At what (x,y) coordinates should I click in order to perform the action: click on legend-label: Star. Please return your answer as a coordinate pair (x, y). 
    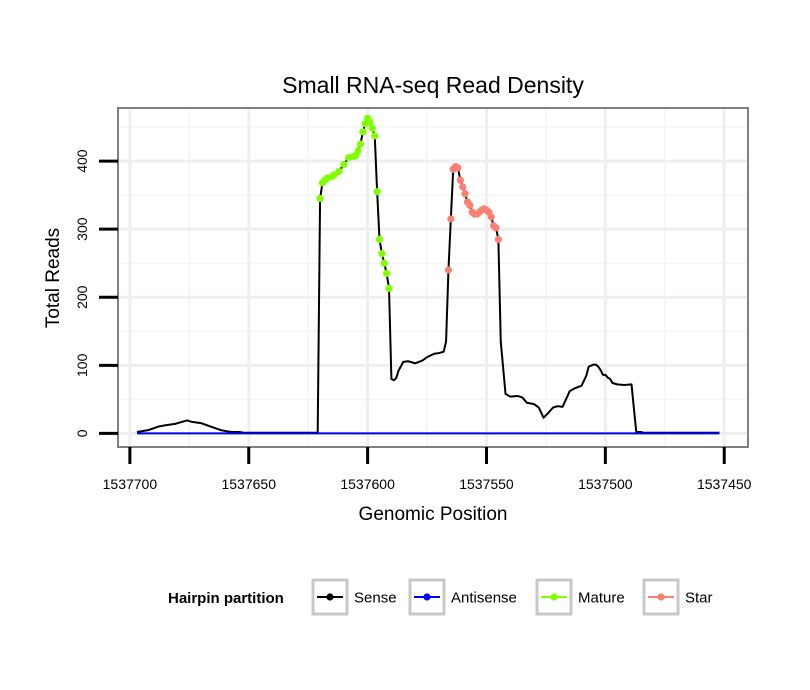
    Looking at the image, I should click on (699, 598).